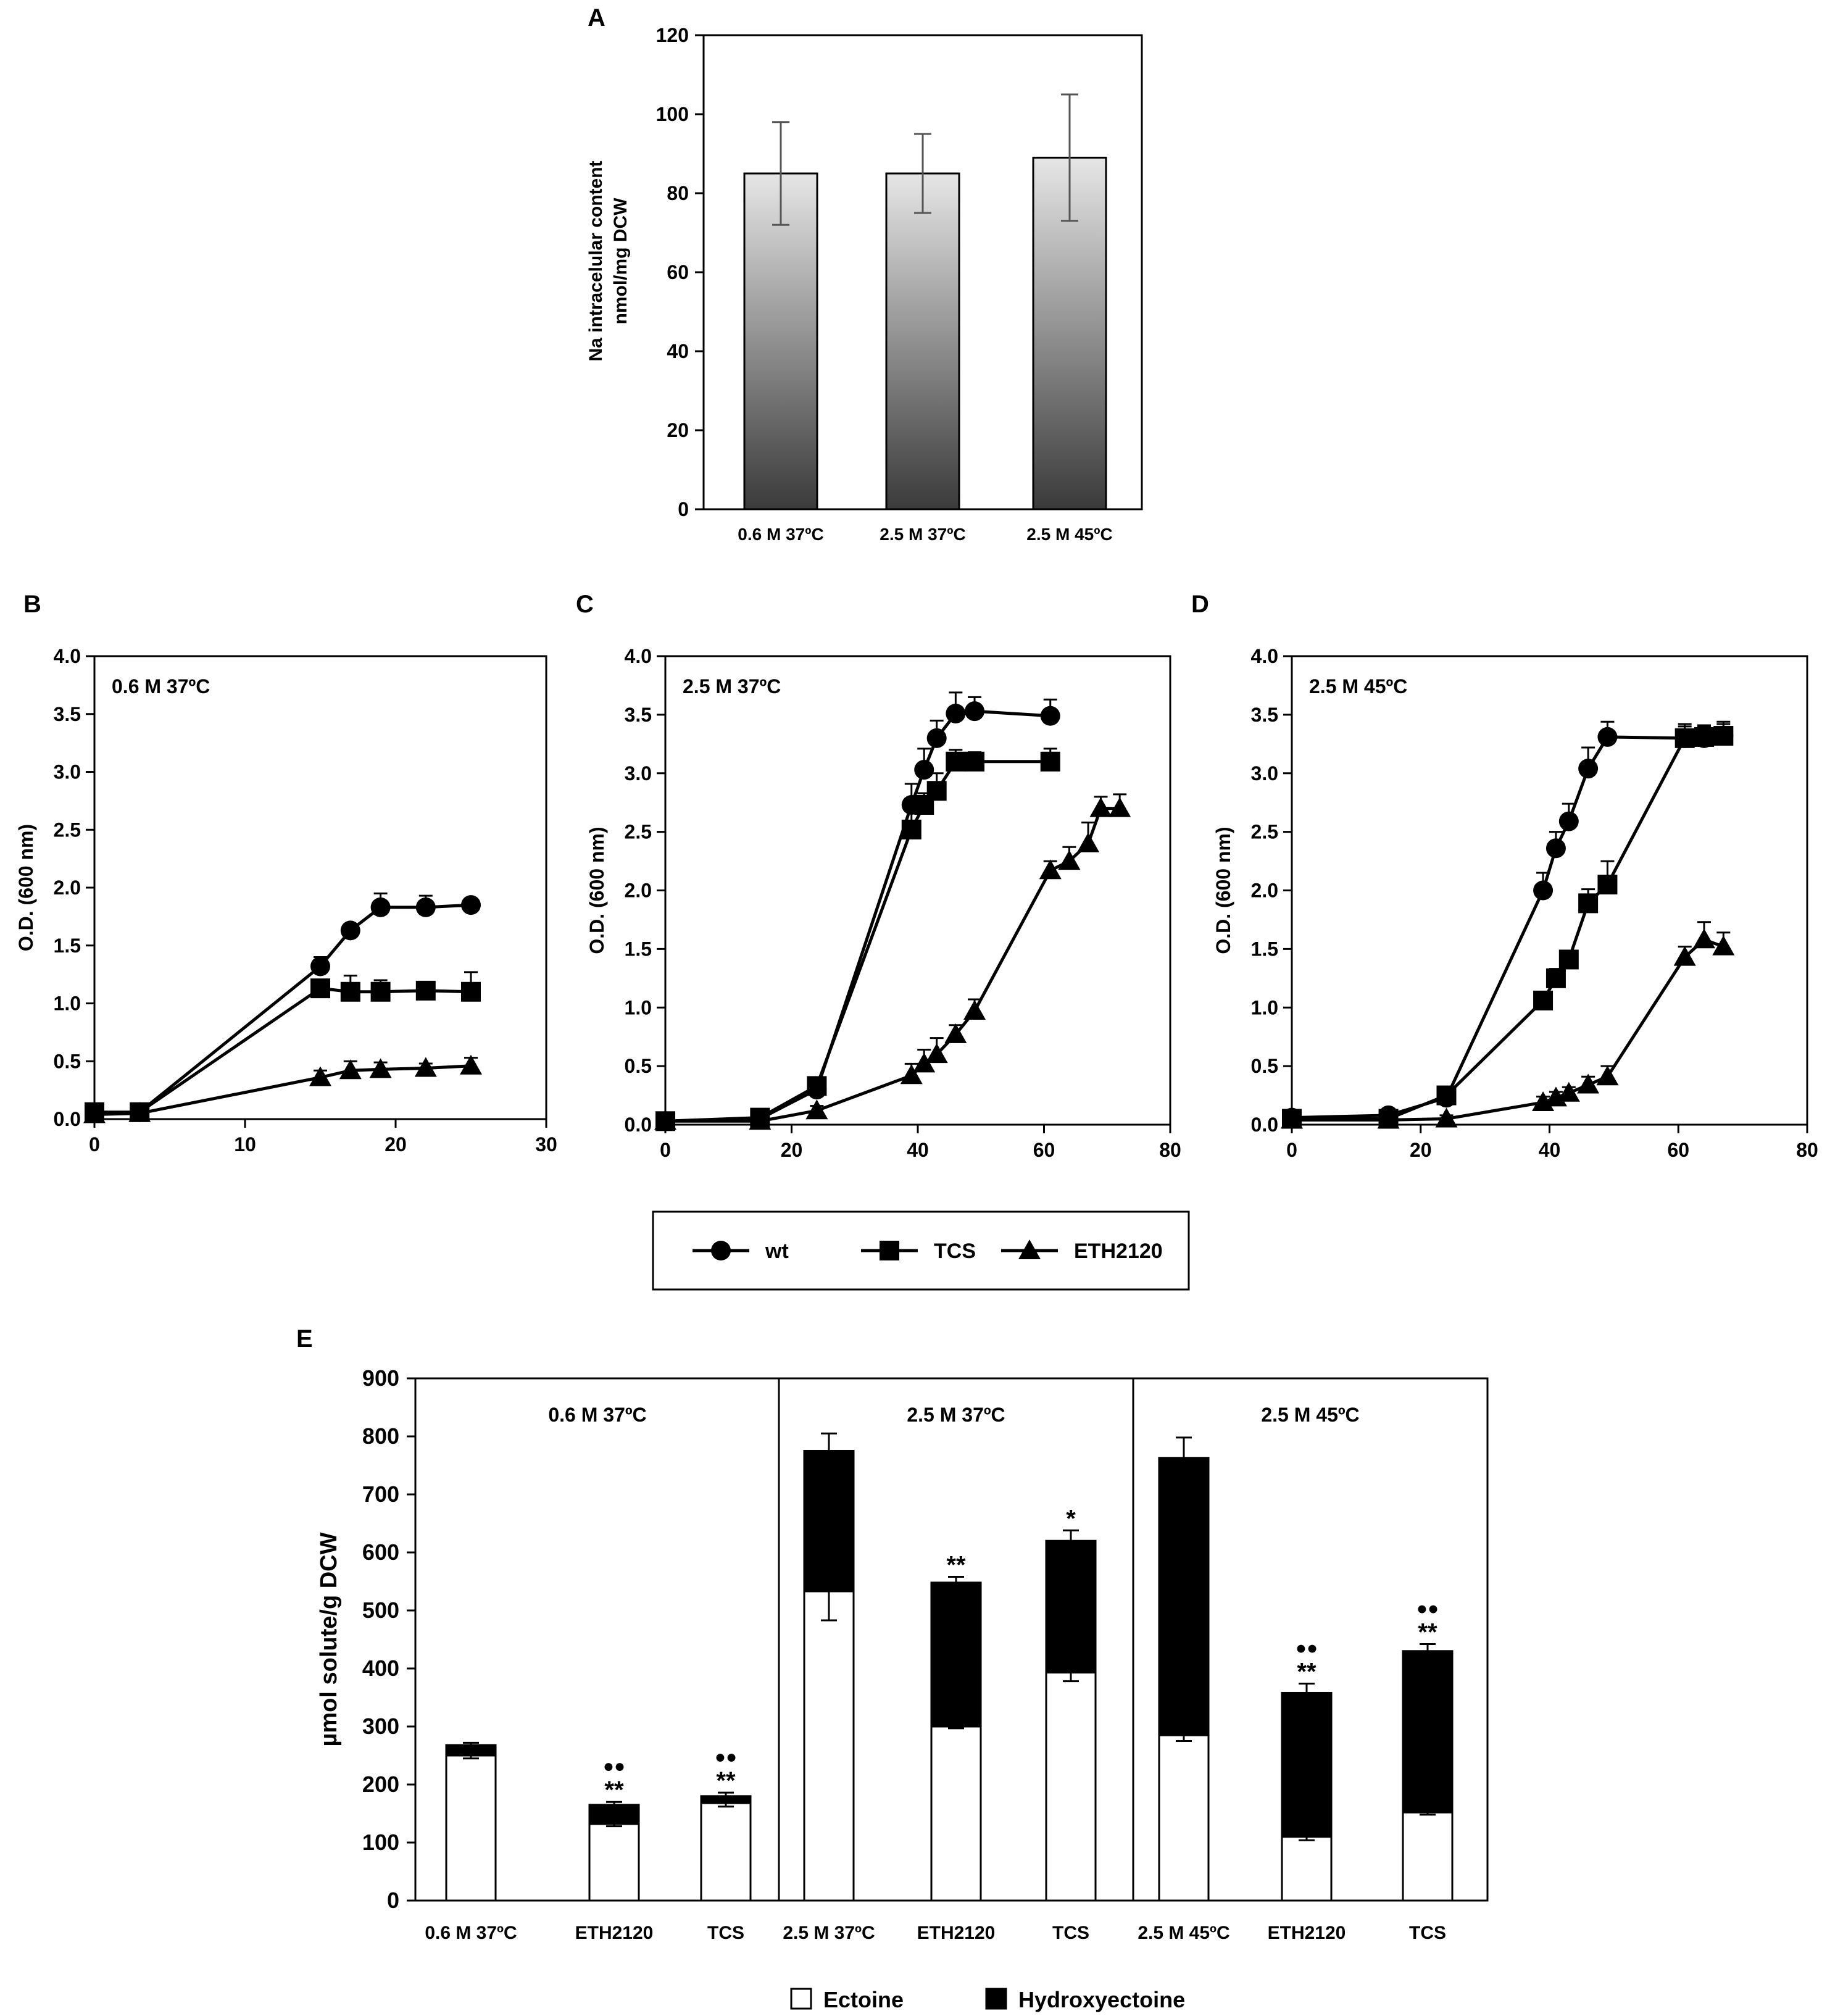 This screenshot has height=2016, width=1822. I want to click on panel-e-ytick-label: 800, so click(380, 1436).